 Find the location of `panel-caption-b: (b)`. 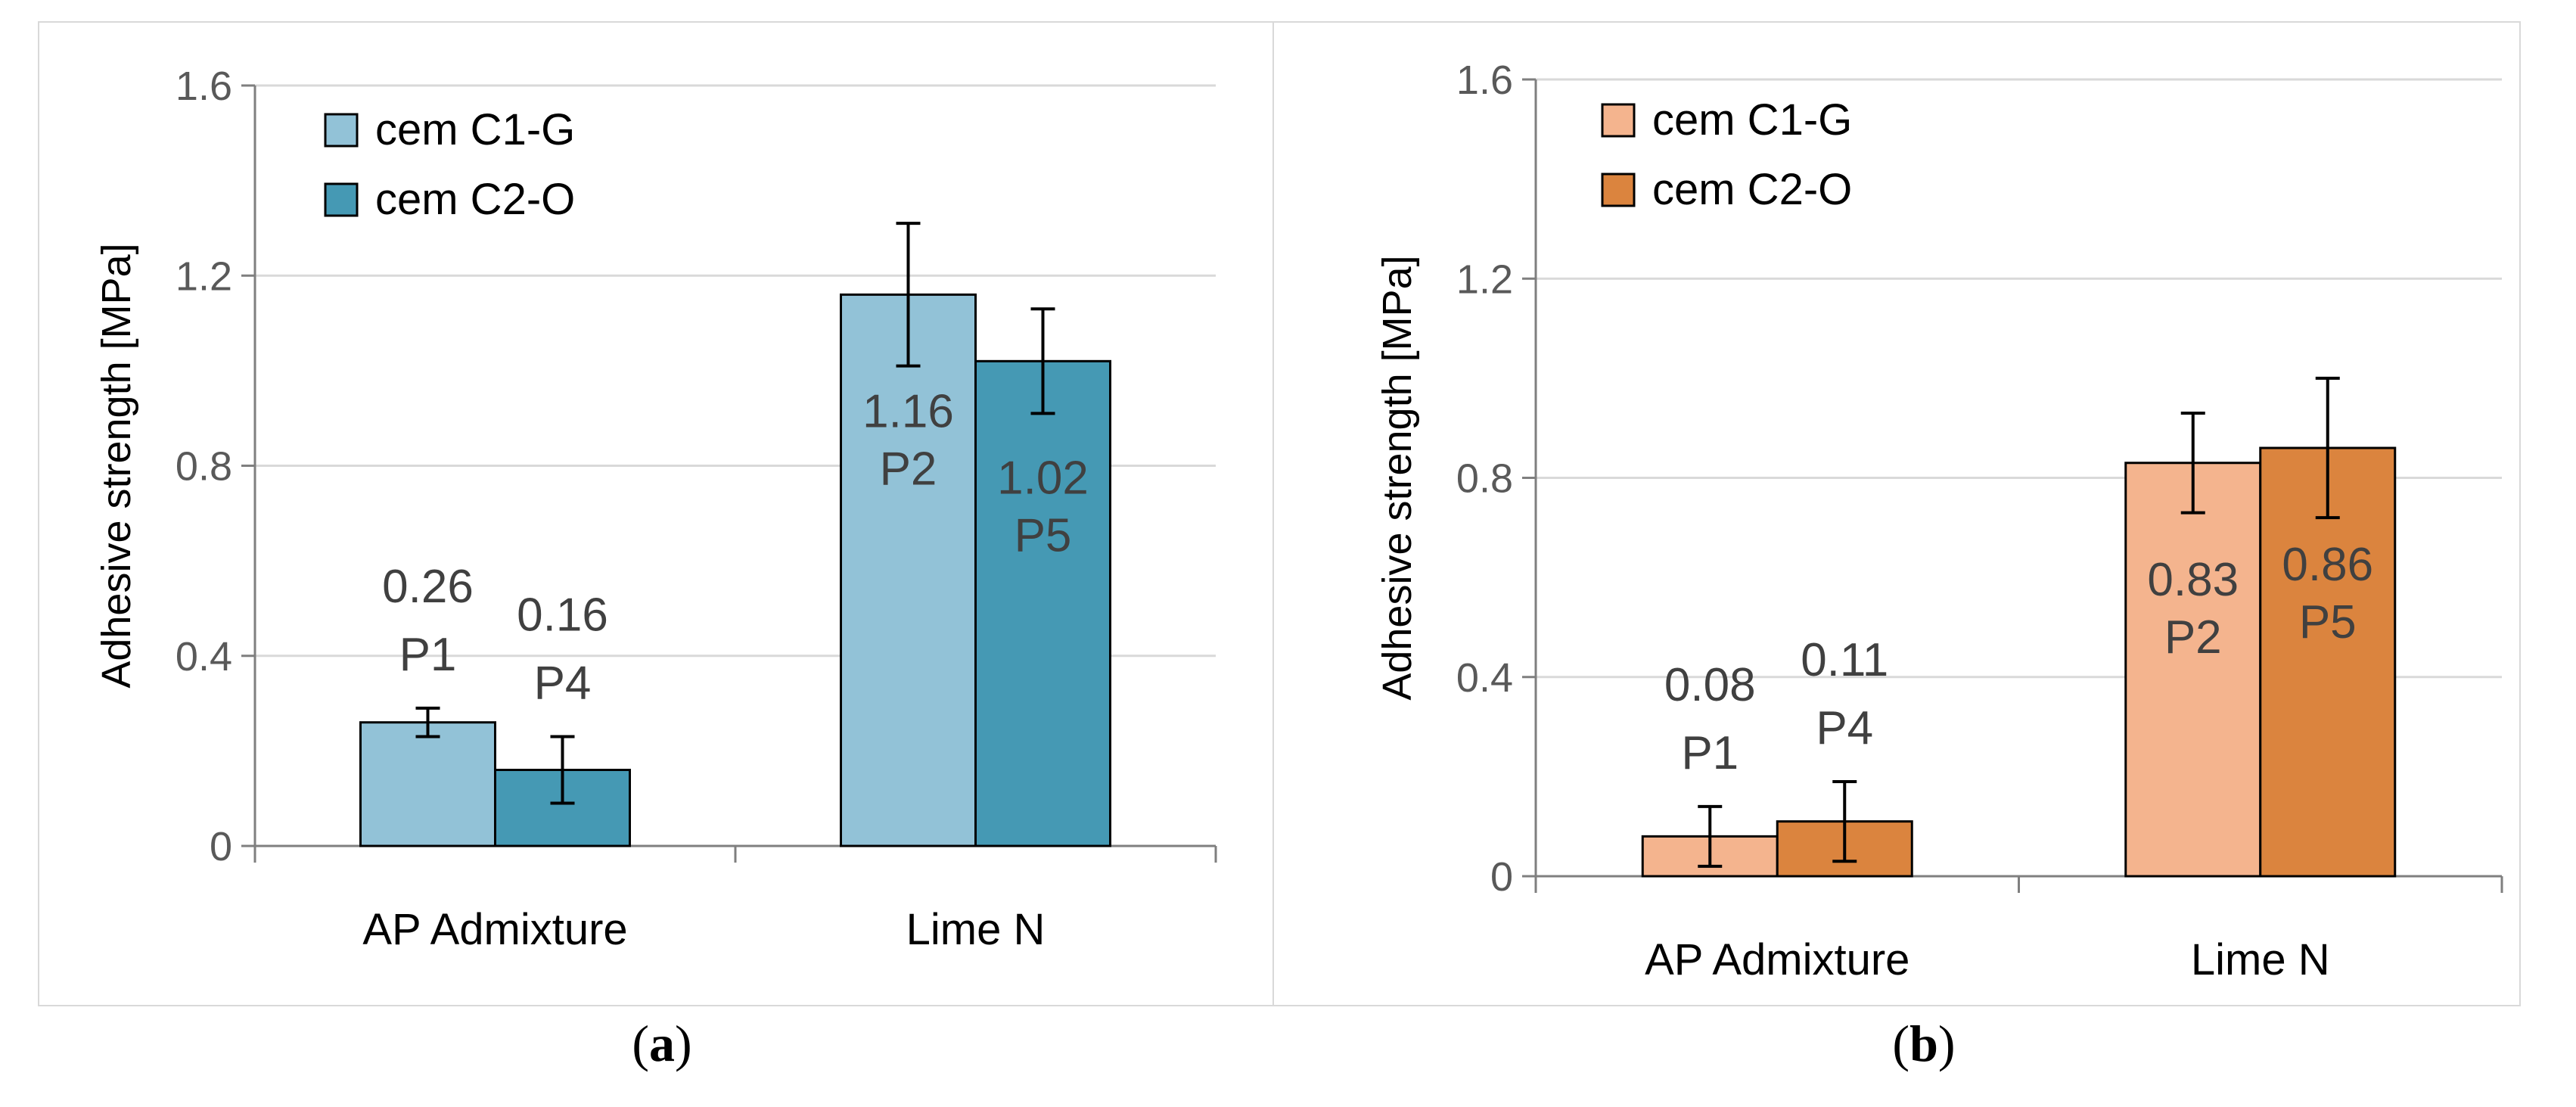

panel-caption-b: (b) is located at coordinates (1924, 1043).